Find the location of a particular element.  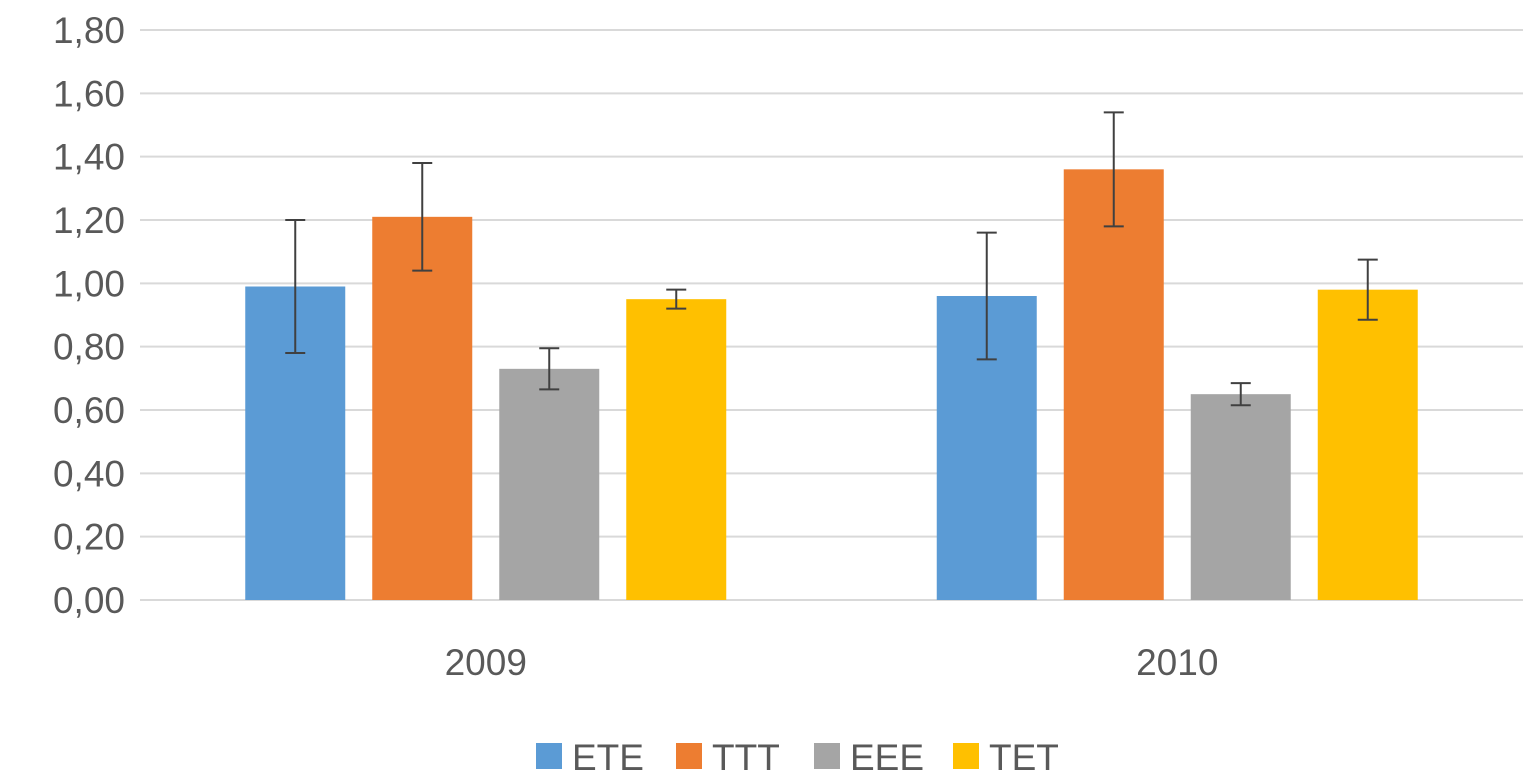

legend-label: ETE is located at coordinates (608, 755).